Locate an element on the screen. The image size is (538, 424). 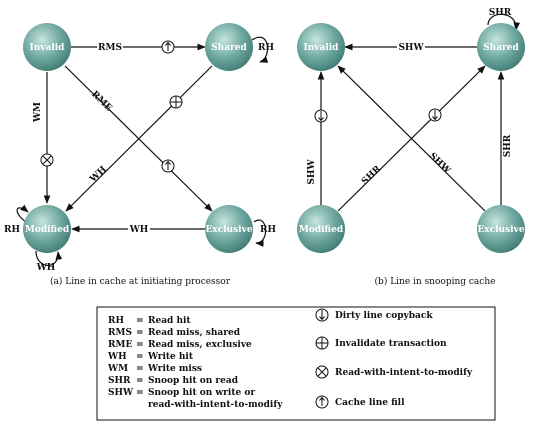
edge-label-rh-exclusive: RH is located at coordinates (268, 230).